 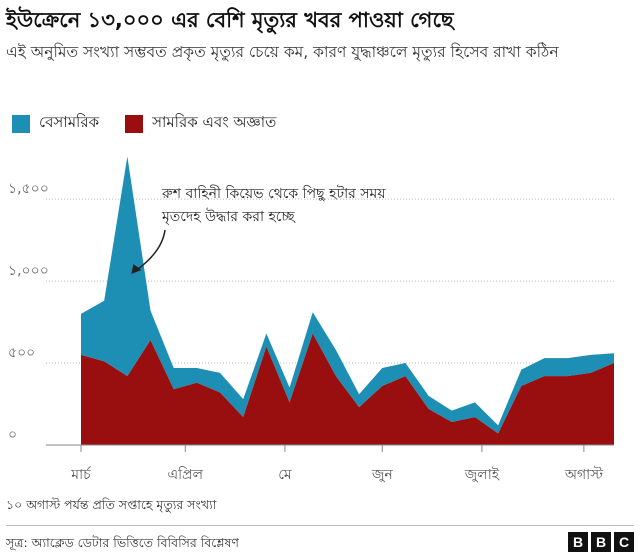 I want to click on x-tick-label: জুন, so click(x=382, y=475).